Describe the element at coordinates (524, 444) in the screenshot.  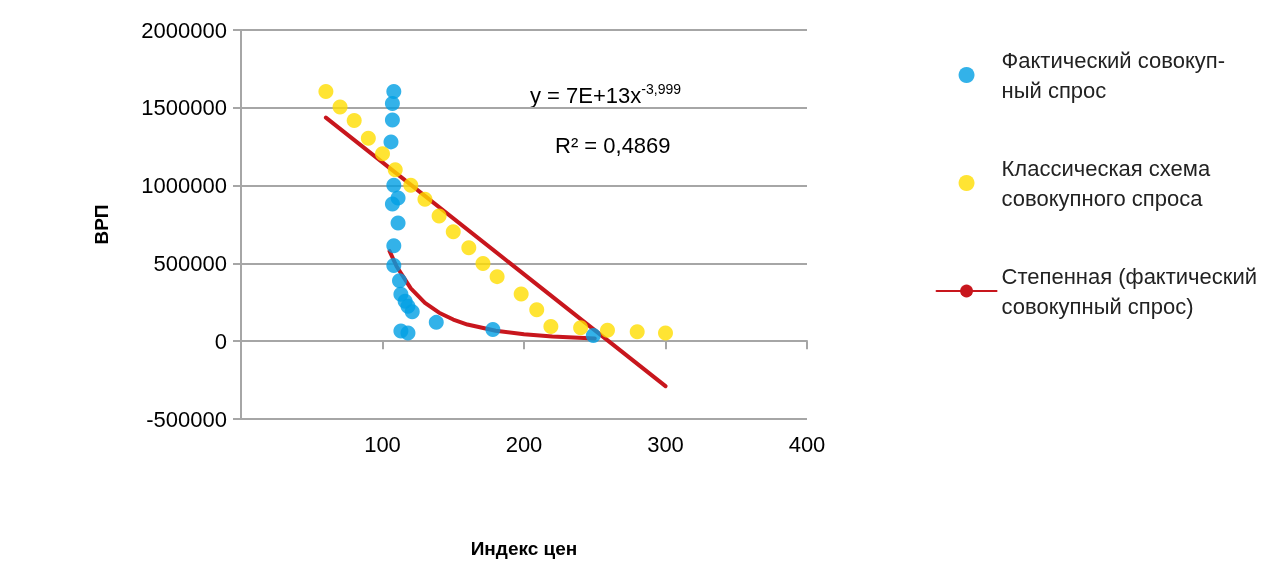
I see `x-tick-label: 200` at that location.